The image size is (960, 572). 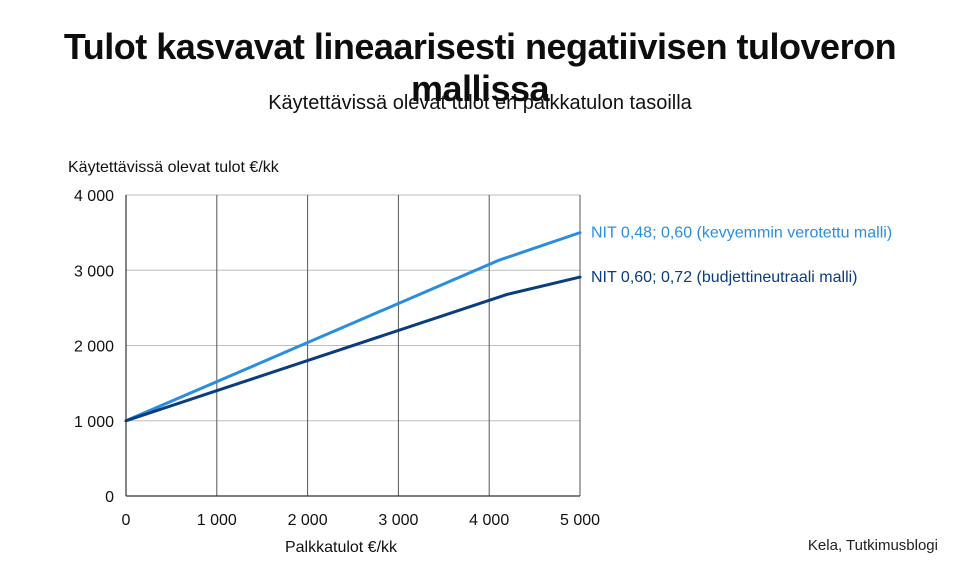 I want to click on x-tick-label: 1 000, so click(x=217, y=520).